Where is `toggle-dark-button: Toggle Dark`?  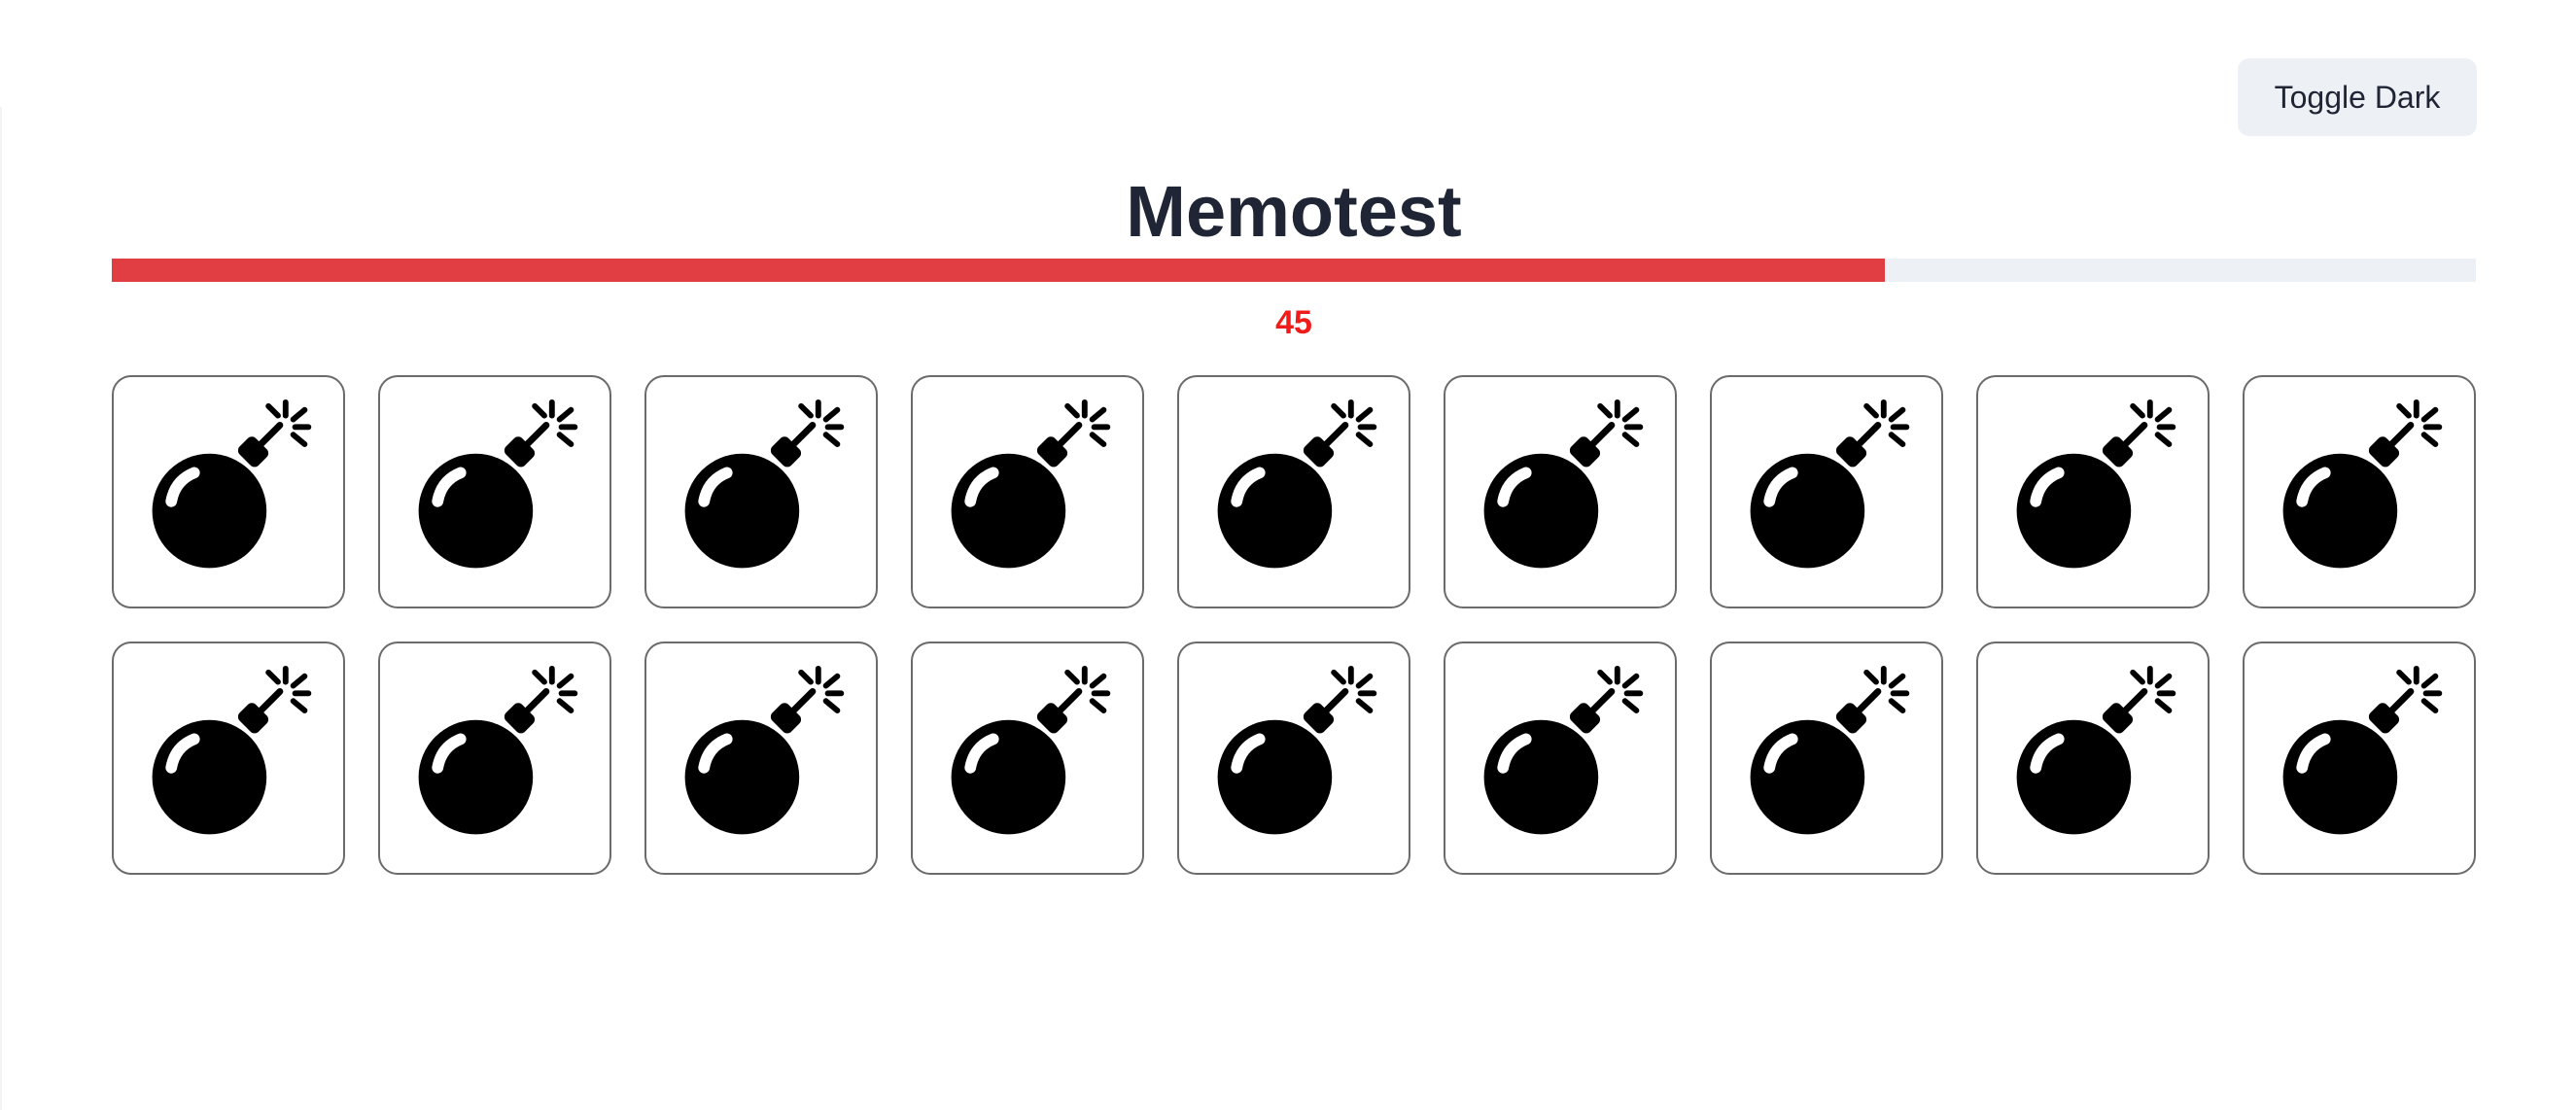 toggle-dark-button: Toggle Dark is located at coordinates (2357, 97).